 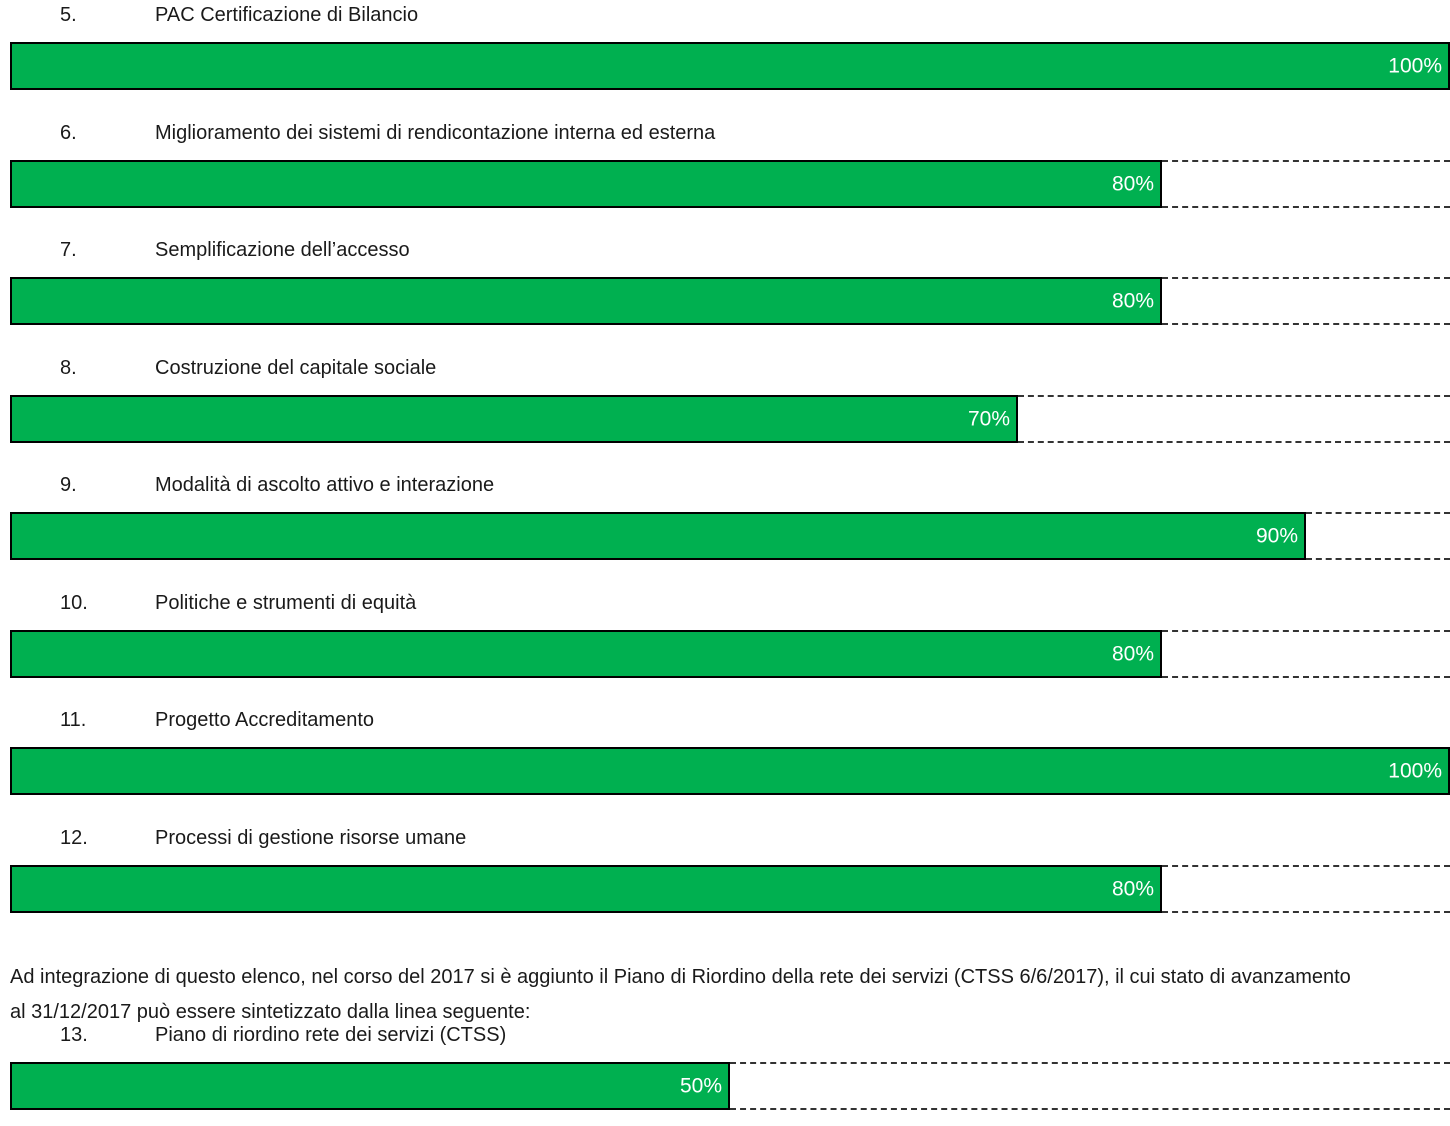 I want to click on item-title: Costruzione del capitale sociale, so click(x=296, y=367).